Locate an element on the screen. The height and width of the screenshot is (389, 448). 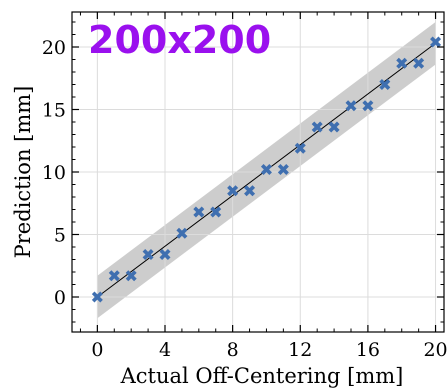
y-axis-label: Prediction [mm] is located at coordinates (23, 172).